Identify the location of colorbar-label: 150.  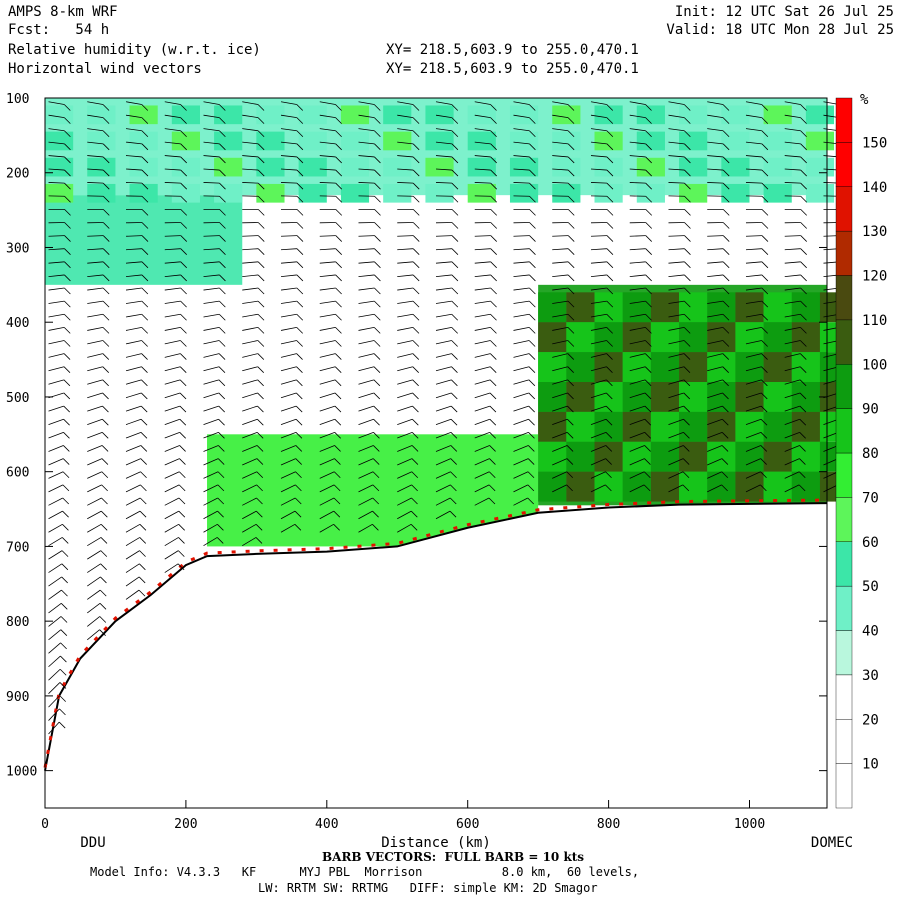
(874, 143).